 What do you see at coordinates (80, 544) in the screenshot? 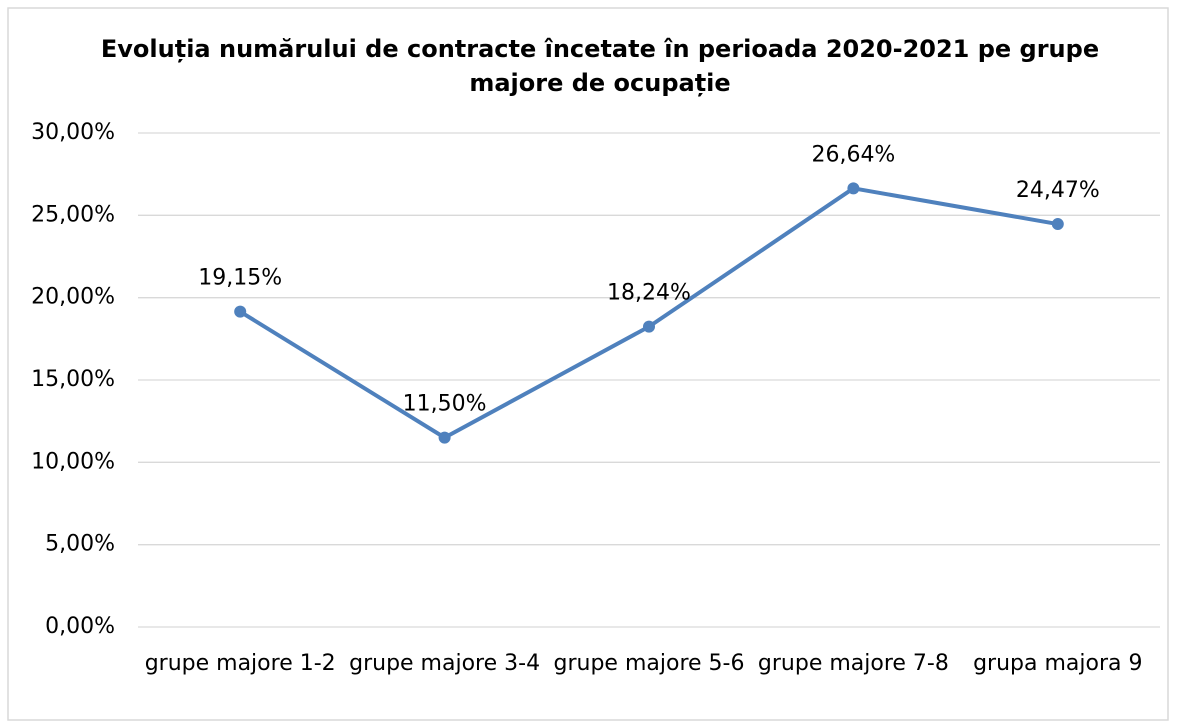
I see `y-tick-label: 5,00%` at bounding box center [80, 544].